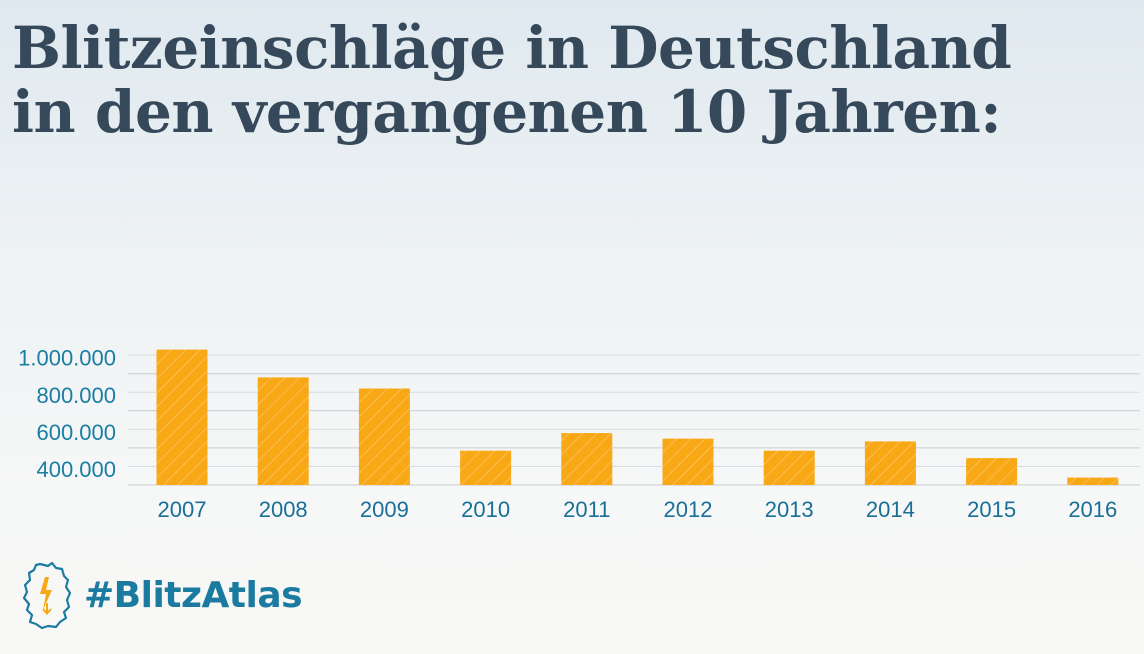 This screenshot has height=654, width=1144. Describe the element at coordinates (890, 509) in the screenshot. I see `x-tick-label: 2014` at that location.